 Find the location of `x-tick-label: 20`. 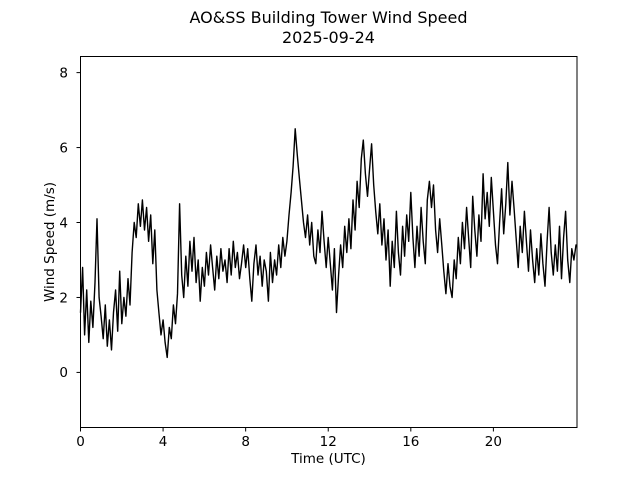

x-tick-label: 20 is located at coordinates (493, 442).